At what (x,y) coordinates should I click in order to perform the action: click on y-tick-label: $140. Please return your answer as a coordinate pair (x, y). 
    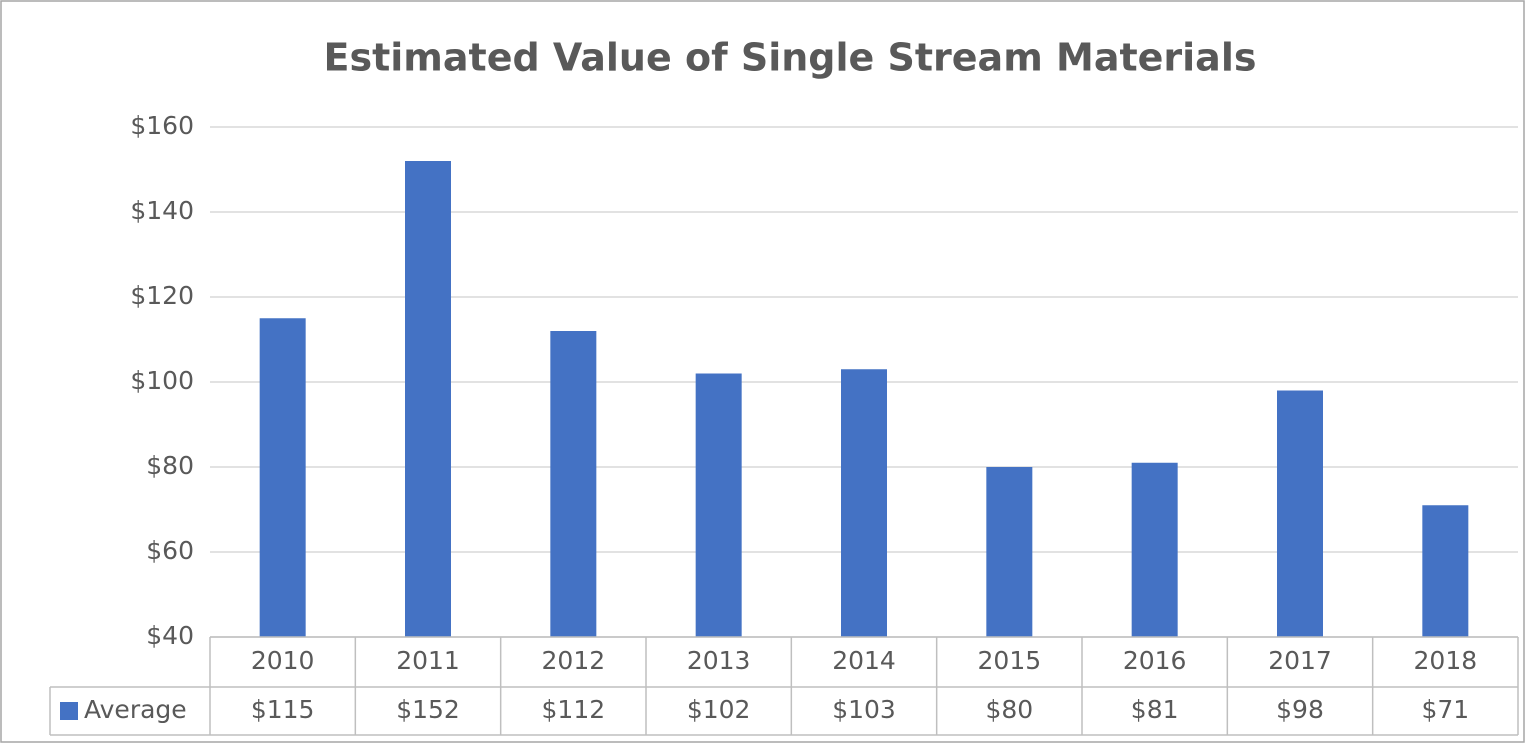
    Looking at the image, I should click on (162, 210).